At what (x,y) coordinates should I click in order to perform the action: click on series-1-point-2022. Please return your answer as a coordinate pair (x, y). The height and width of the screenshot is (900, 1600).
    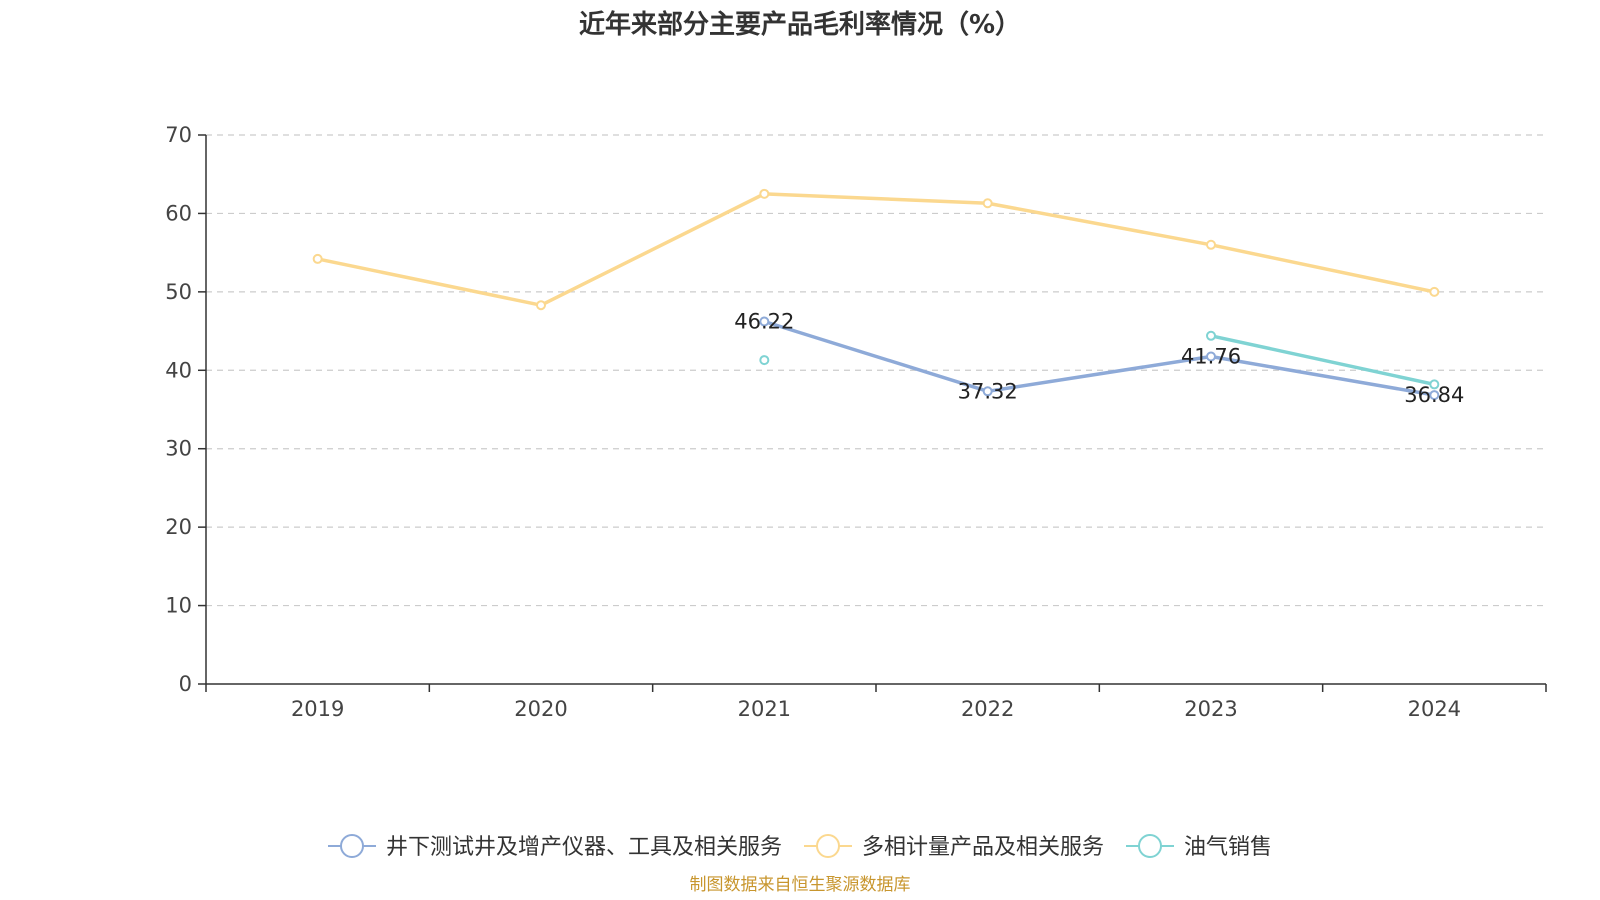
    Looking at the image, I should click on (987, 203).